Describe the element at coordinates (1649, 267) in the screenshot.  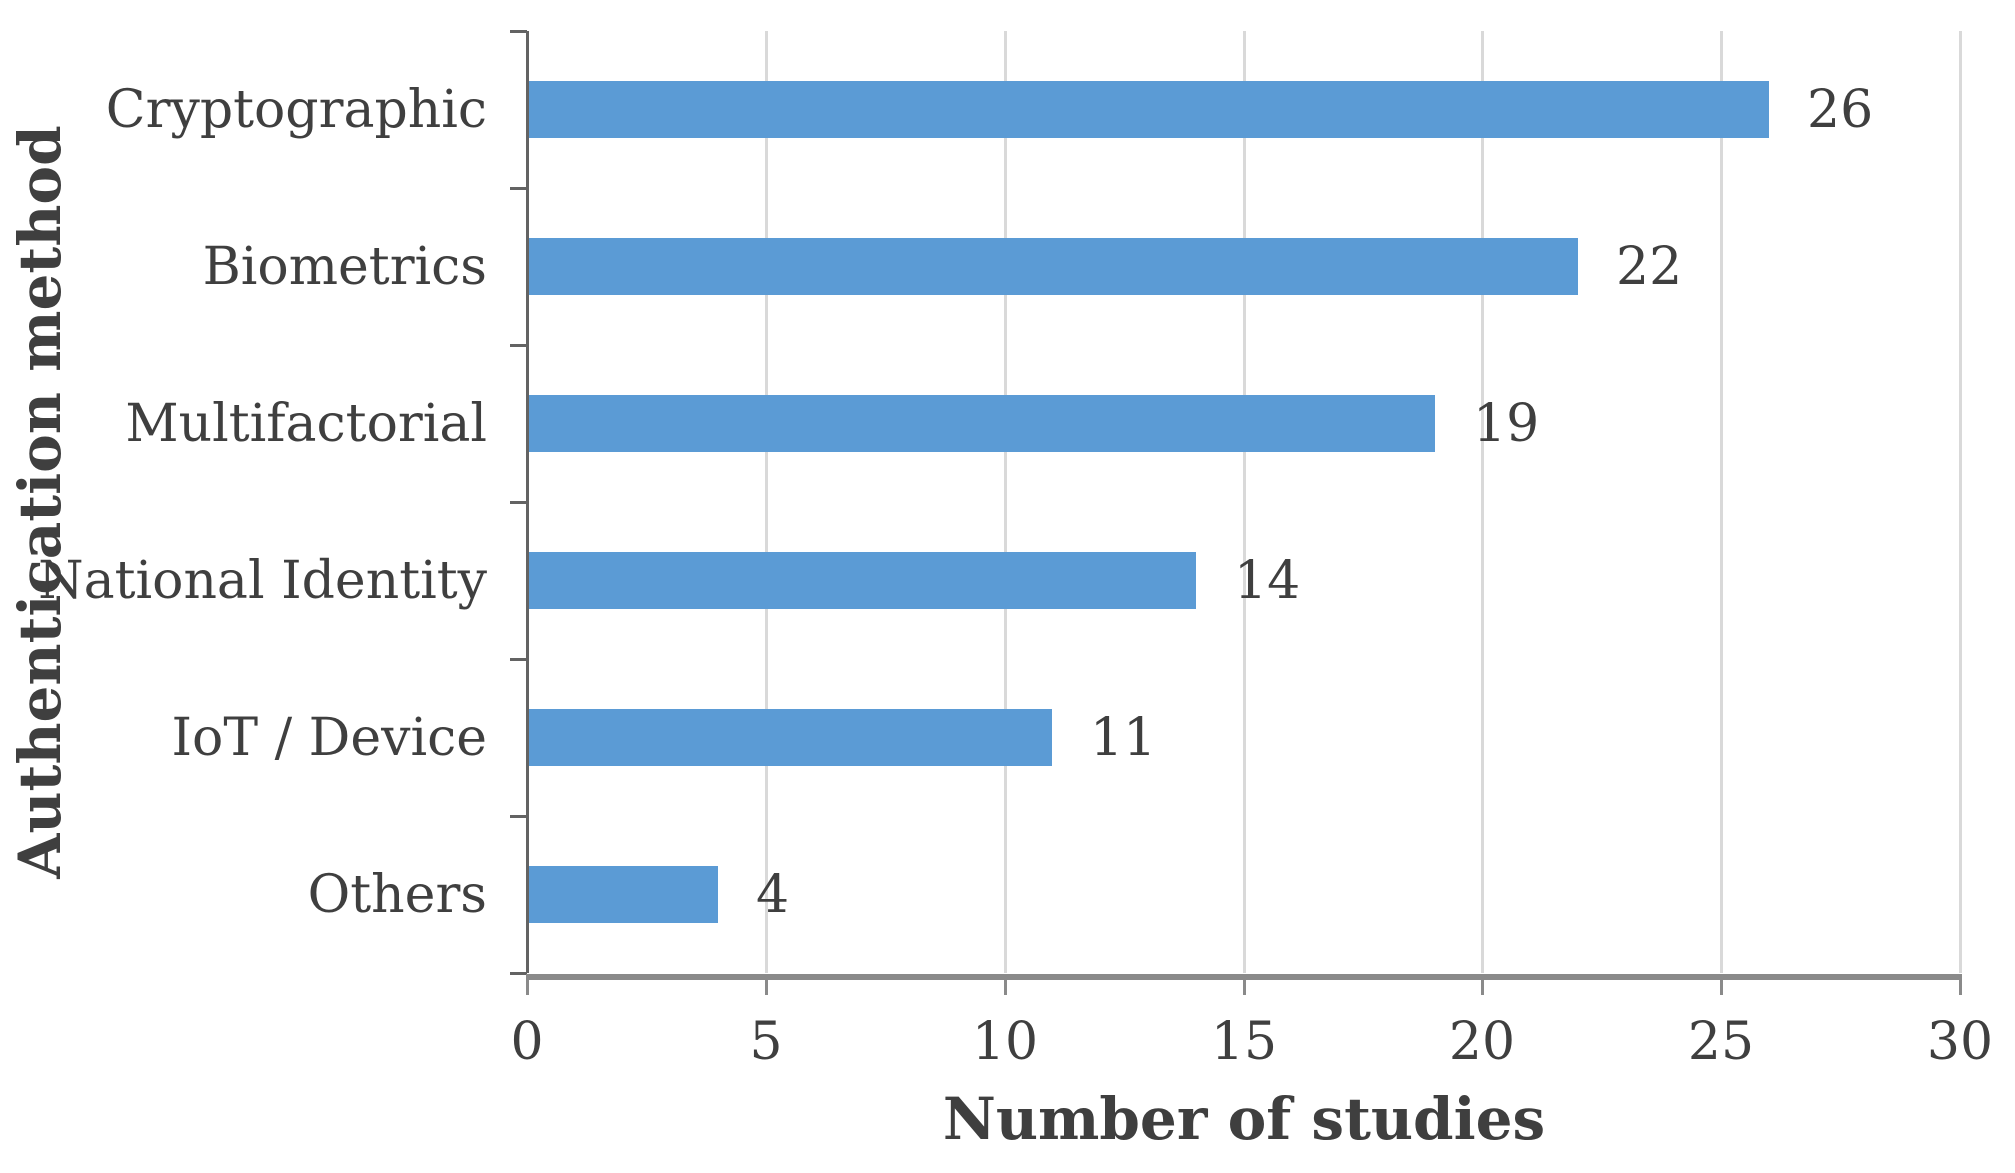
I see `value-label-22: 22` at that location.